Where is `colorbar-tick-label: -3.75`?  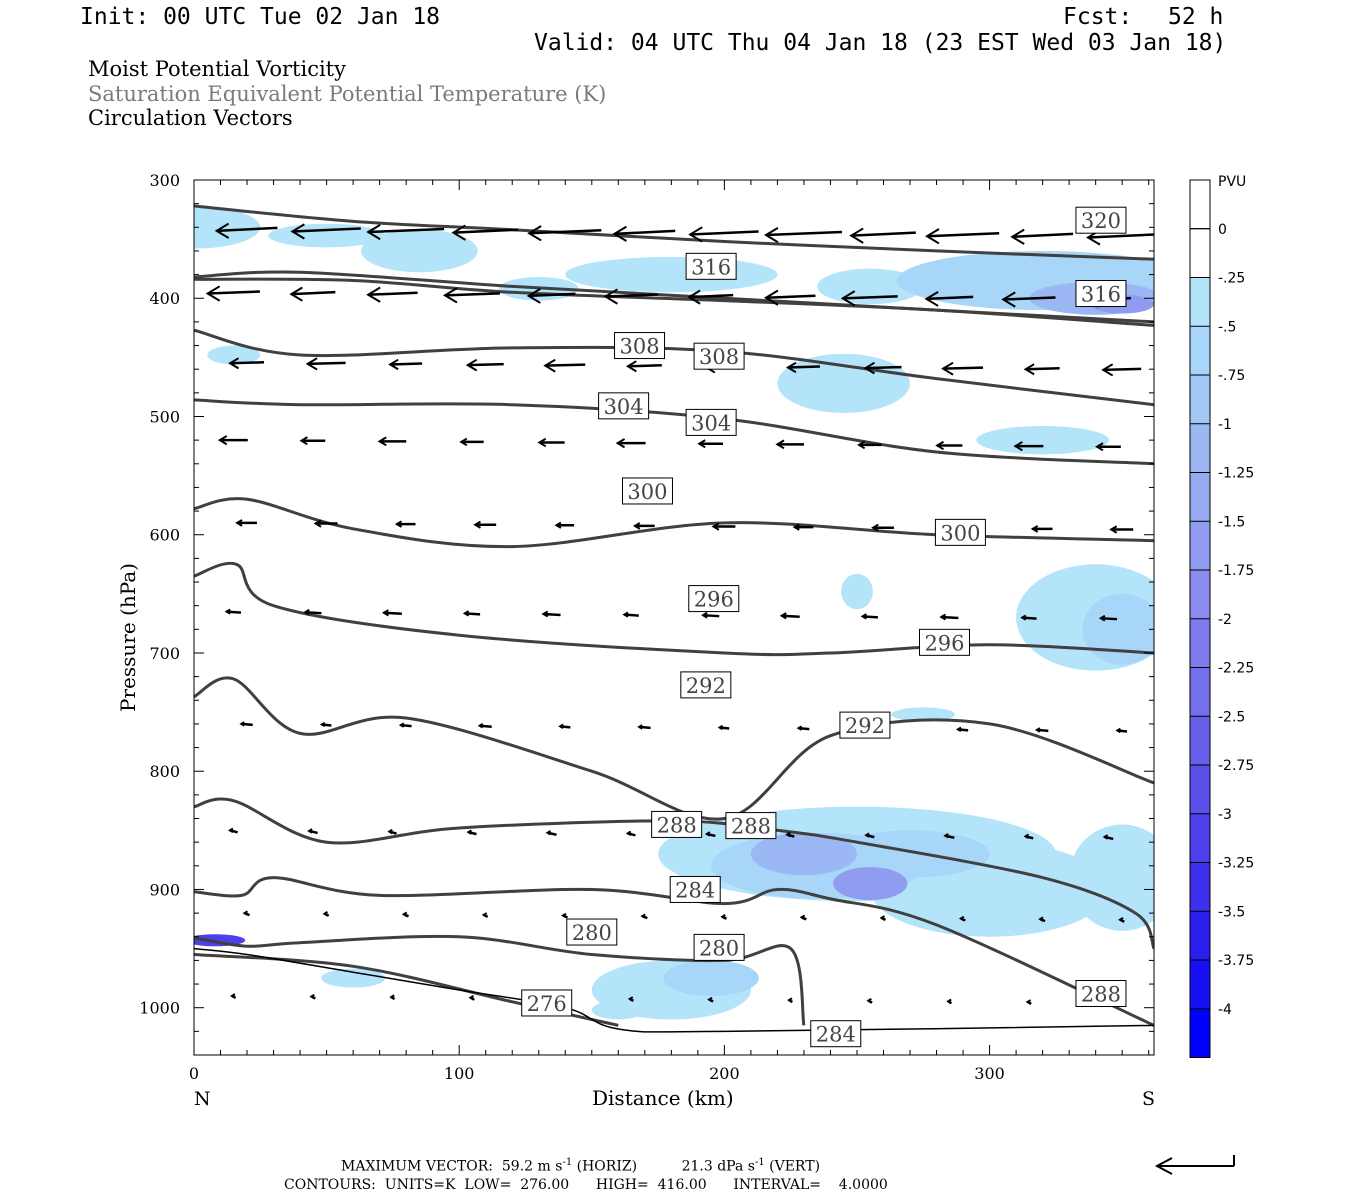 colorbar-tick-label: -3.75 is located at coordinates (1236, 961).